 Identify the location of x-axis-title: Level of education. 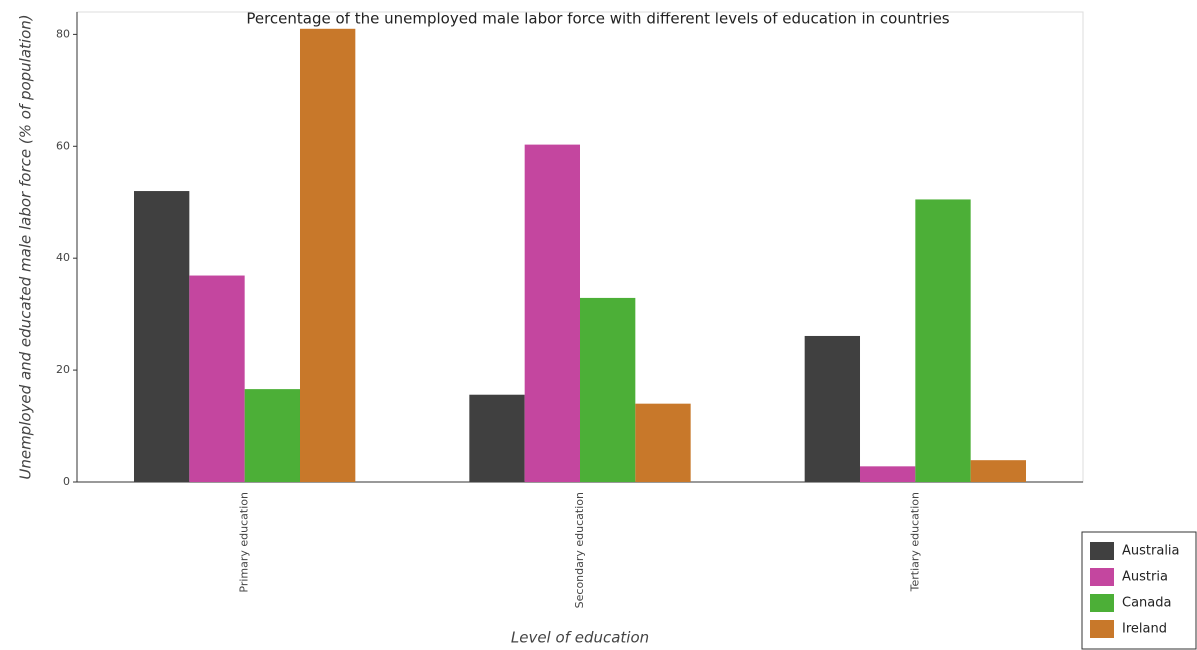
(580, 638).